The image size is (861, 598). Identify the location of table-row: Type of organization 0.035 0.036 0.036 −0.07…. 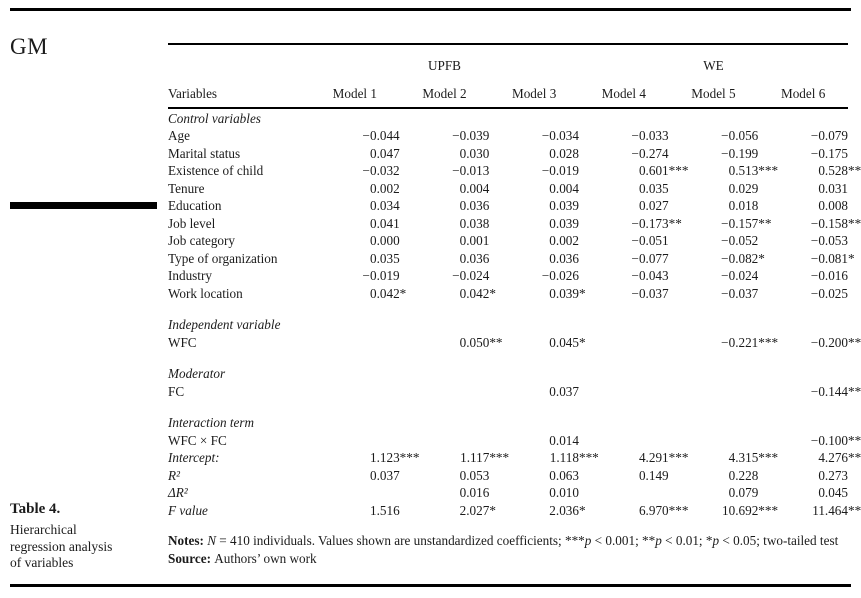
(511, 258).